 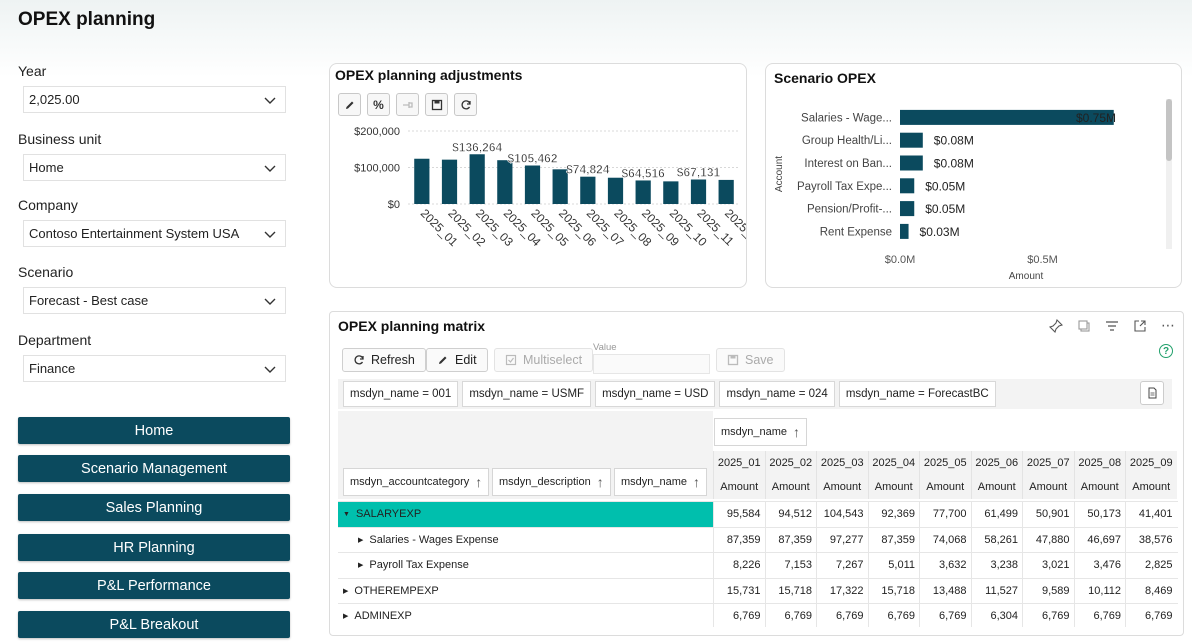 What do you see at coordinates (382, 514) in the screenshot?
I see `row-label: ▼ SALARYEXP` at bounding box center [382, 514].